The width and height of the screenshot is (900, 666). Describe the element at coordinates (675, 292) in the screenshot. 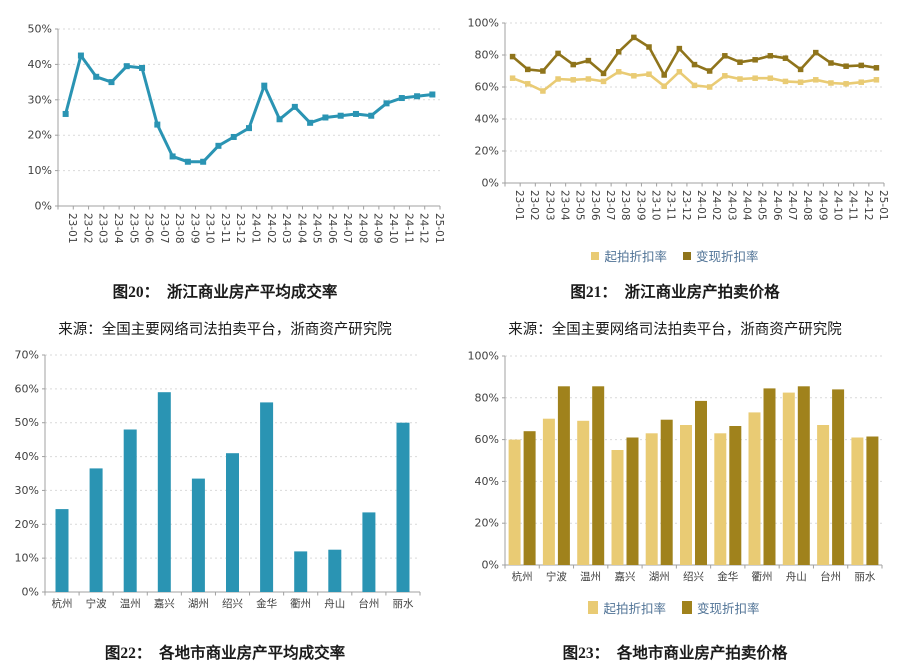

I see `fig21-caption: 图21： 浙江商业房产拍卖价格` at that location.